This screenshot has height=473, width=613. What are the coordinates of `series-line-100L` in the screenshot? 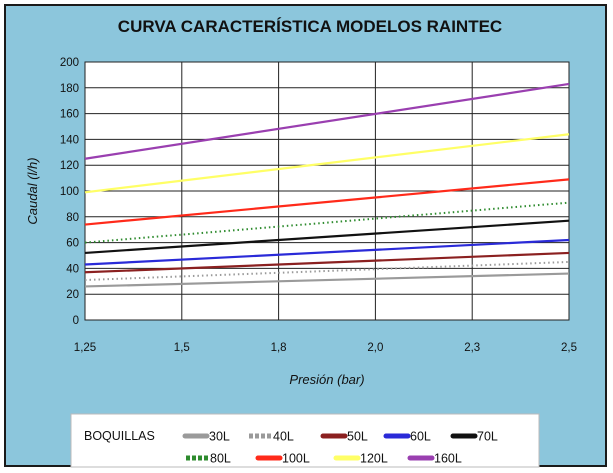 It's located at (327, 202).